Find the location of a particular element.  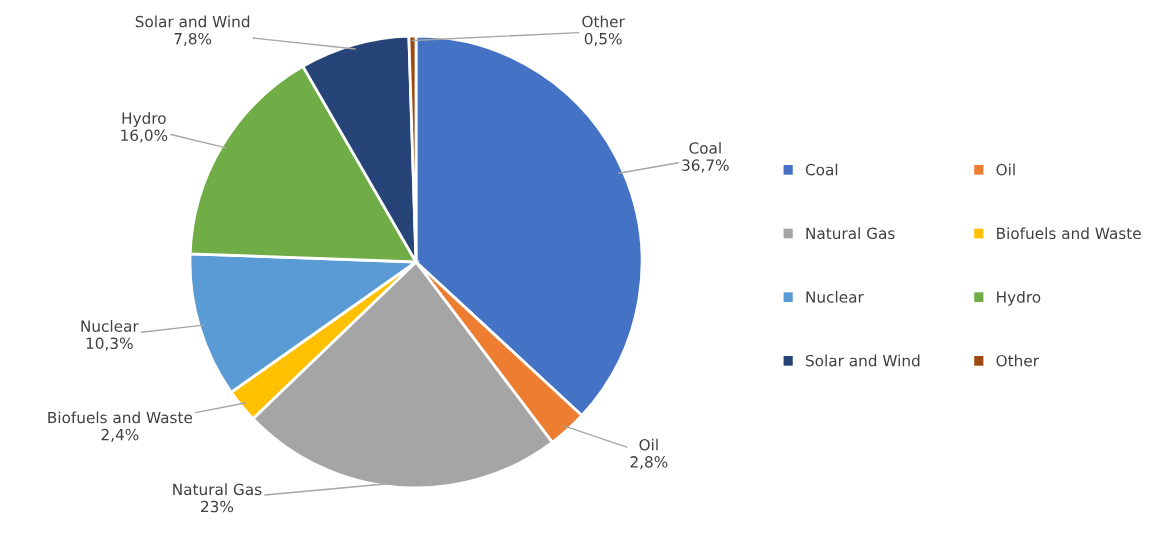

slice-label: Oil is located at coordinates (648, 444).